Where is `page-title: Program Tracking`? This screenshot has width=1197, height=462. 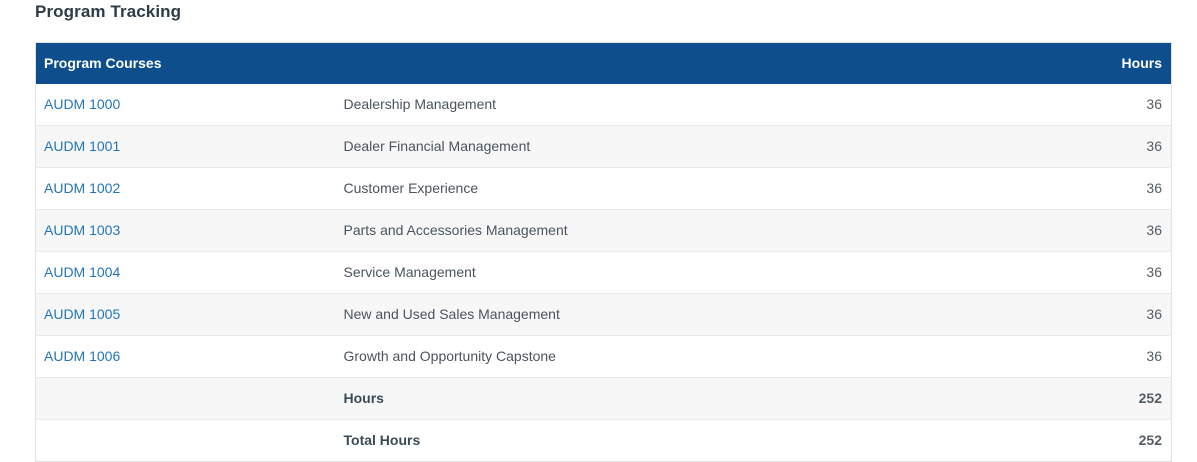
page-title: Program Tracking is located at coordinates (108, 11).